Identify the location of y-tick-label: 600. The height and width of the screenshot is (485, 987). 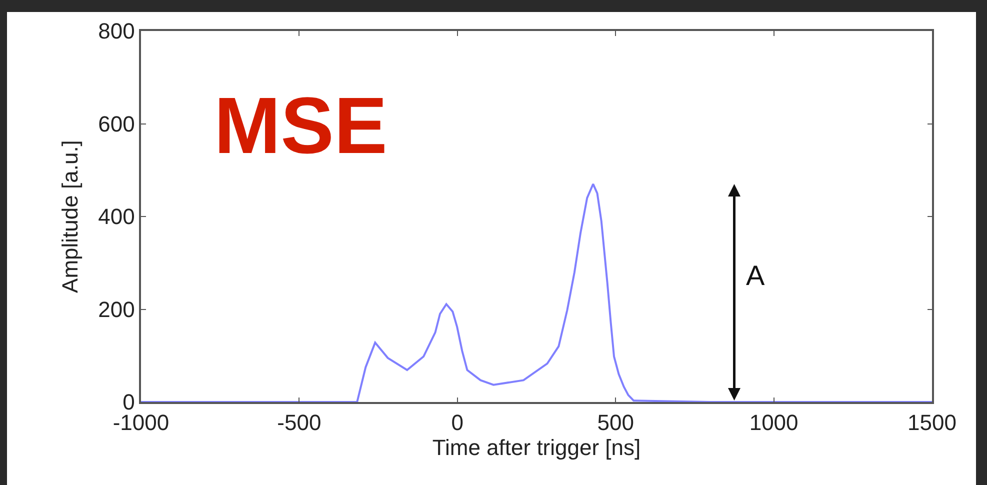
(116, 123).